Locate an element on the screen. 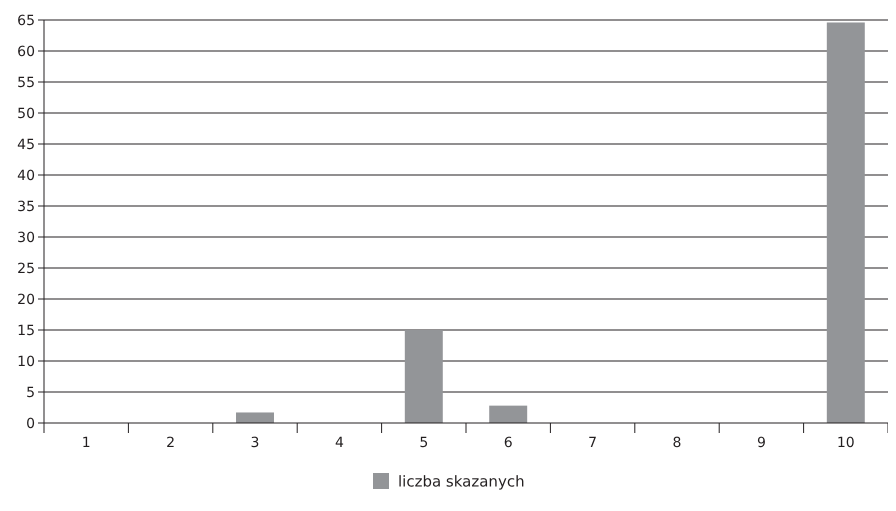 The height and width of the screenshot is (511, 896). x-tick-label: 3 is located at coordinates (255, 443).